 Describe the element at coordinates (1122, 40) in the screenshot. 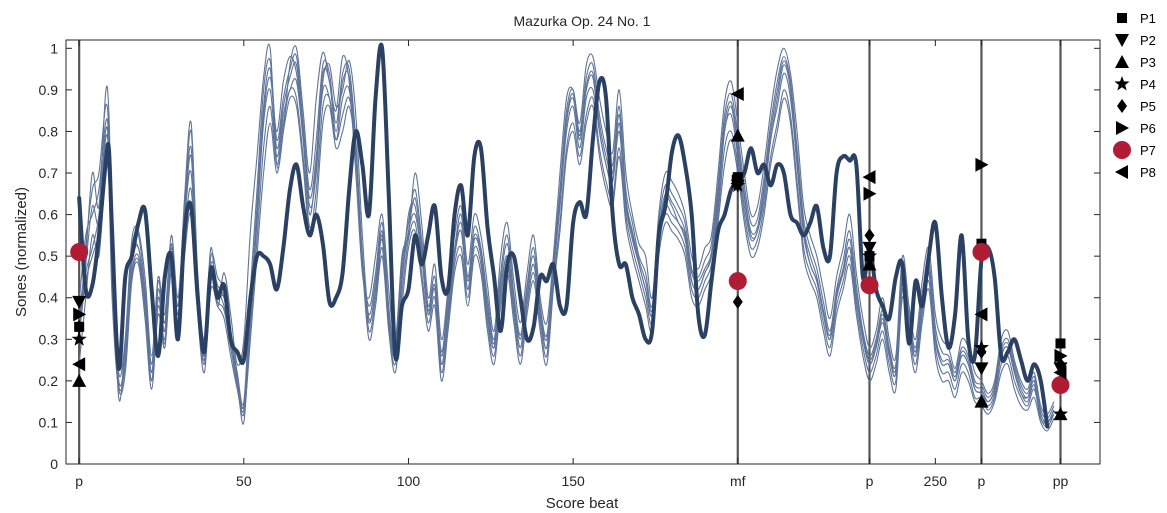

I see `legend-marker-p2` at that location.